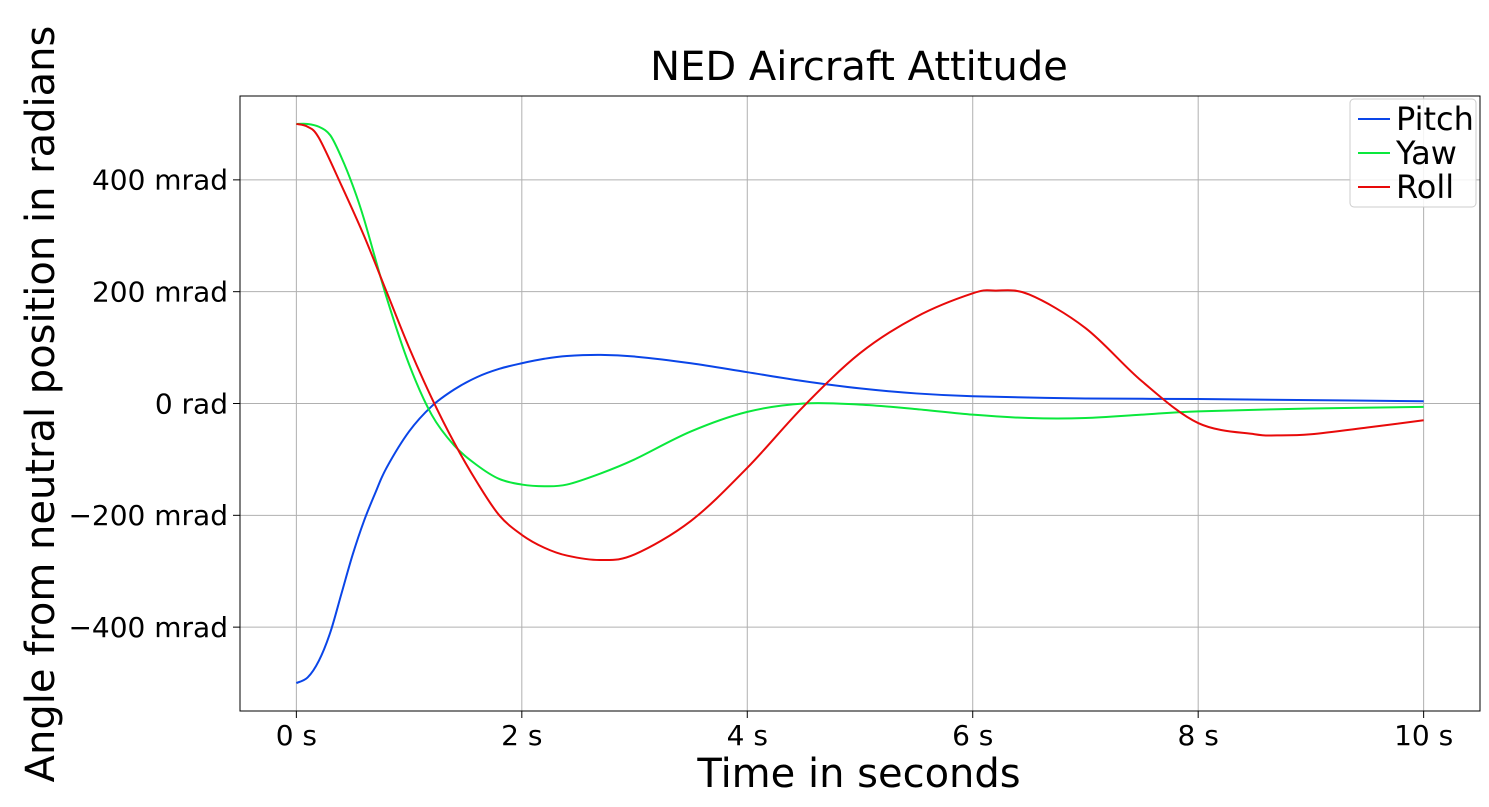 The height and width of the screenshot is (807, 1489). I want to click on x-tick-label: 6 s, so click(972, 735).